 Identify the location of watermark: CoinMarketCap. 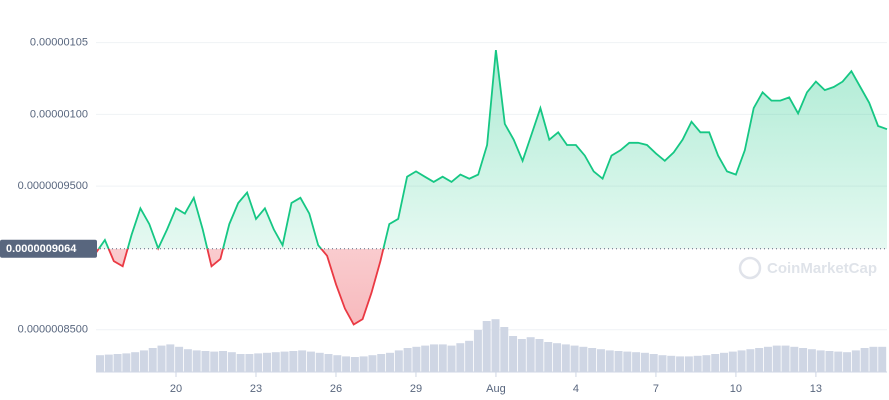
(807, 268).